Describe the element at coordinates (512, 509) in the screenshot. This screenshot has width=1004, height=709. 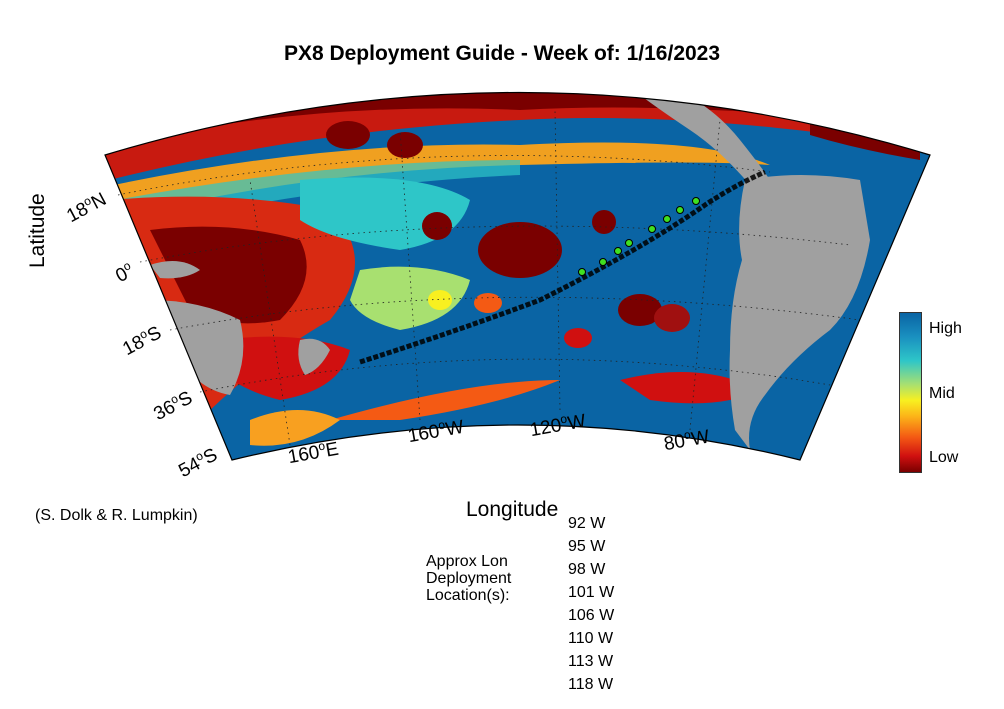
I see `x-axis-label: Longitude` at that location.